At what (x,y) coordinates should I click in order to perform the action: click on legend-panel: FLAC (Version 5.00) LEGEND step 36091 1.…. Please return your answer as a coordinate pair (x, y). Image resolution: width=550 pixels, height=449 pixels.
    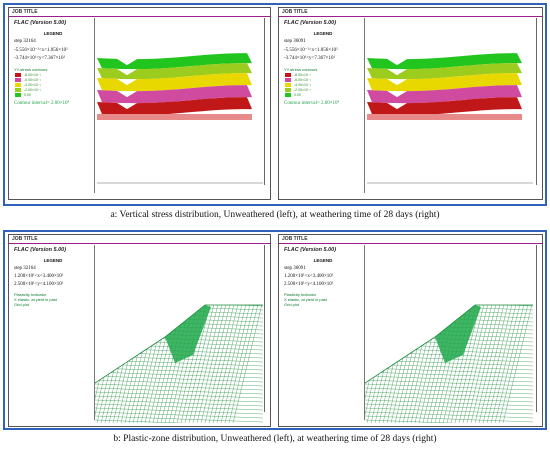
    Looking at the image, I should click on (323, 332).